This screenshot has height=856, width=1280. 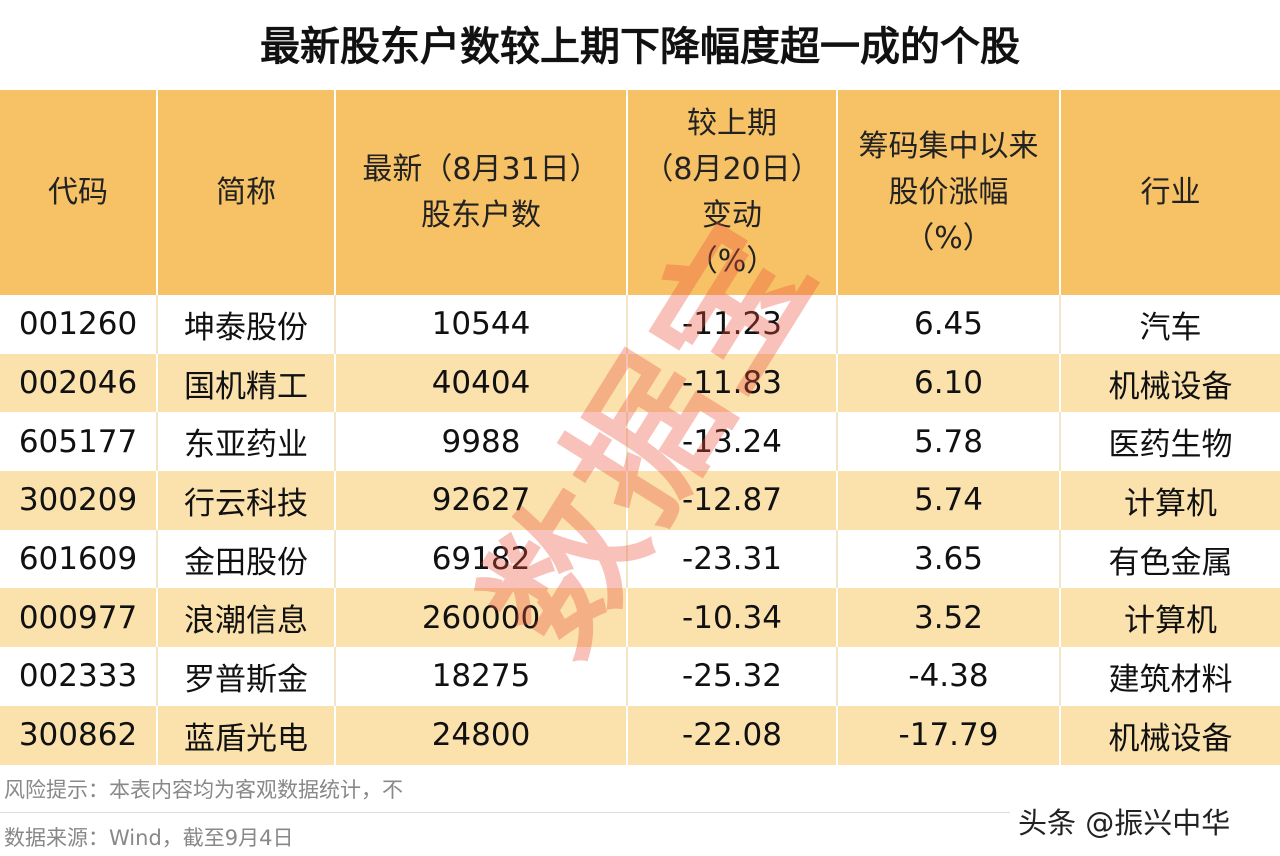 I want to click on cell: 605177, so click(x=78, y=441).